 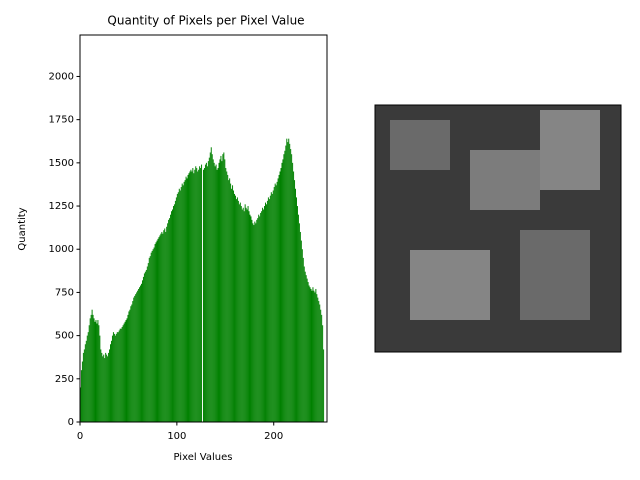 I want to click on y-tick-label: 500, so click(x=64, y=336).